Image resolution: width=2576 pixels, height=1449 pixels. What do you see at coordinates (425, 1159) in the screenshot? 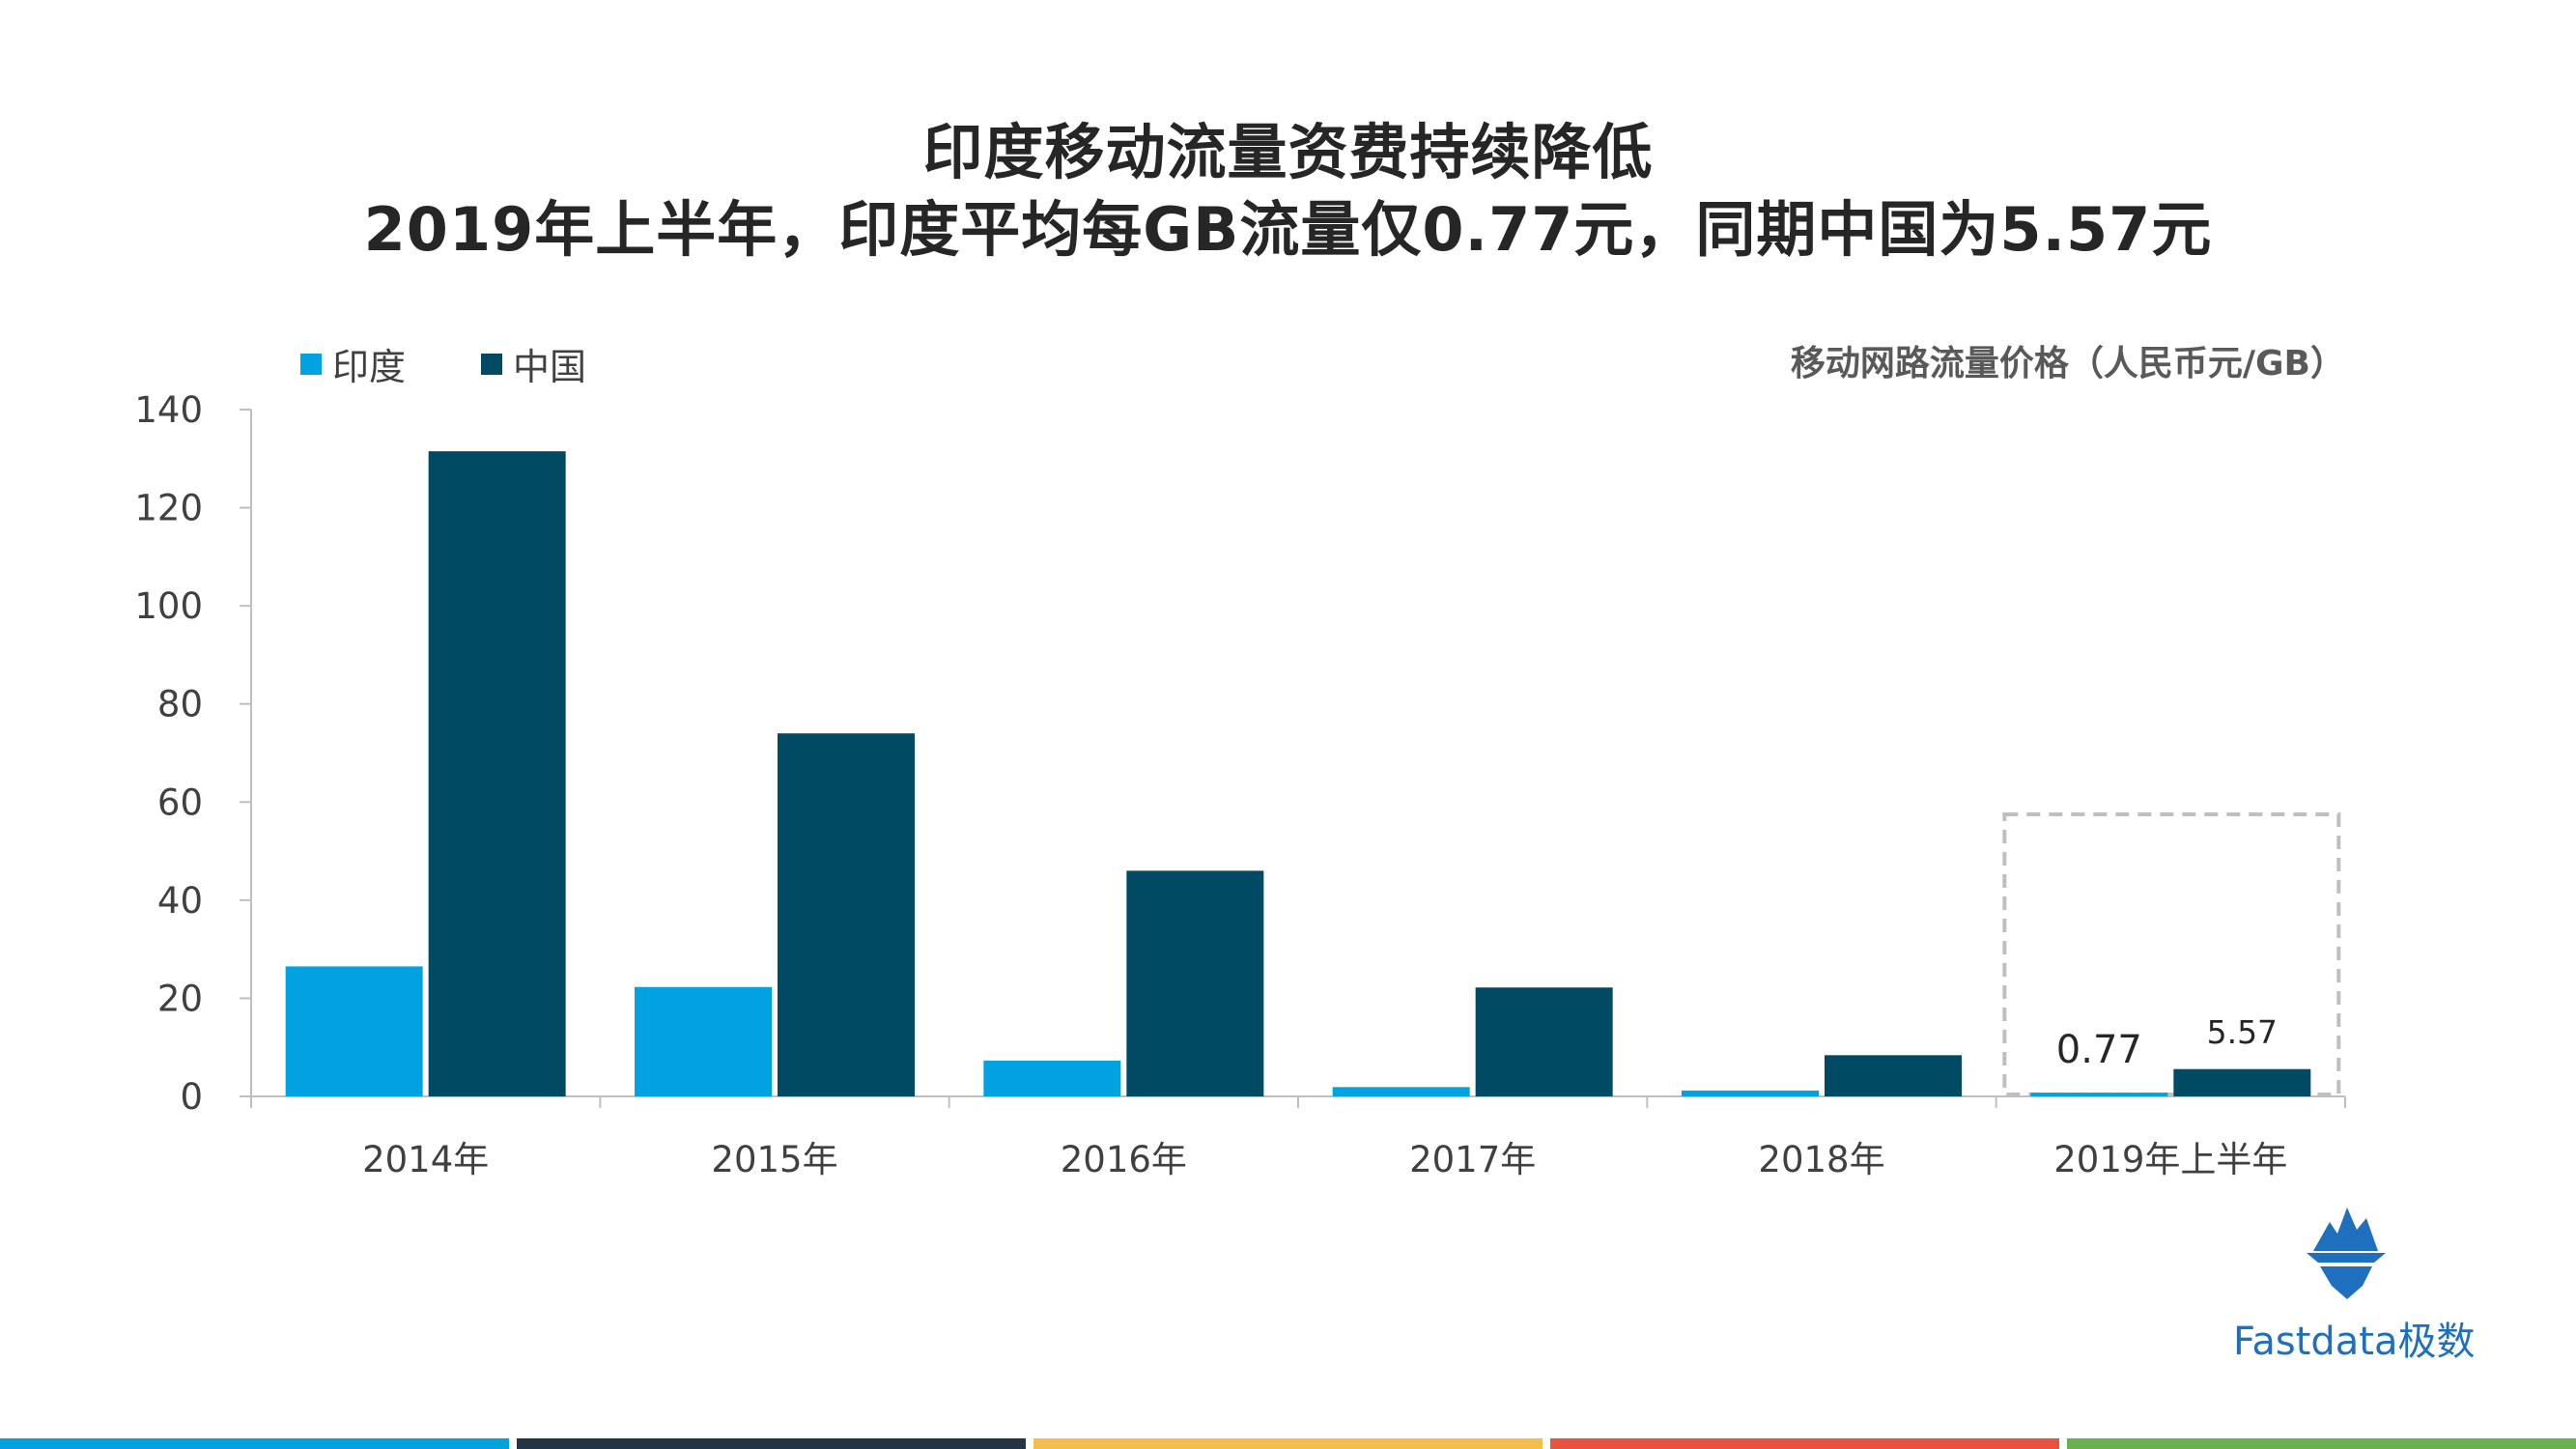
I see `x-tick-label: 2014年` at bounding box center [425, 1159].